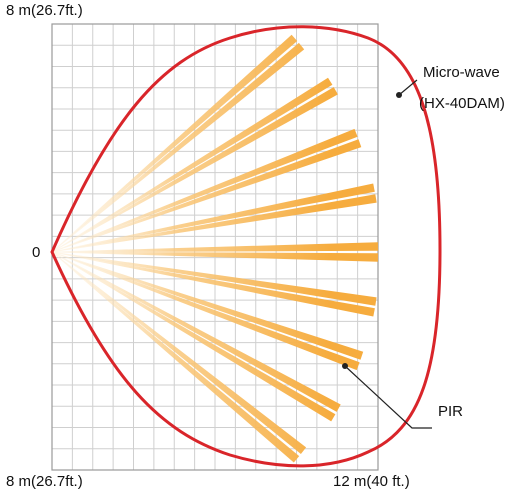 Image resolution: width=511 pixels, height=498 pixels. What do you see at coordinates (345, 366) in the screenshot?
I see `pir-leader-dot` at bounding box center [345, 366].